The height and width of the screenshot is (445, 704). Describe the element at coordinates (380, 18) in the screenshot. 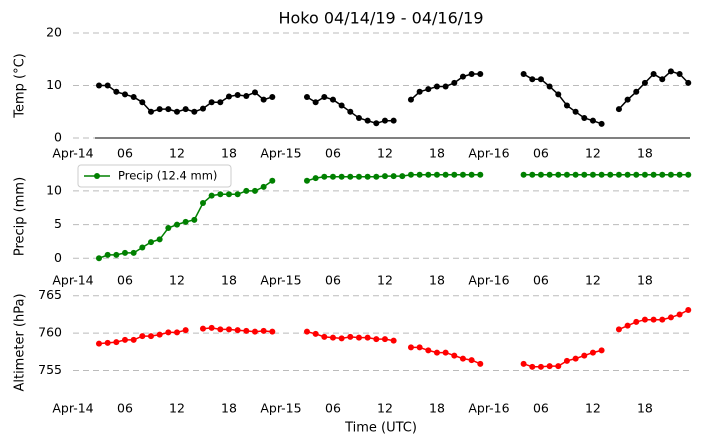

I see `chart-title: Hoko 04/14/19 - 04/16/19` at that location.